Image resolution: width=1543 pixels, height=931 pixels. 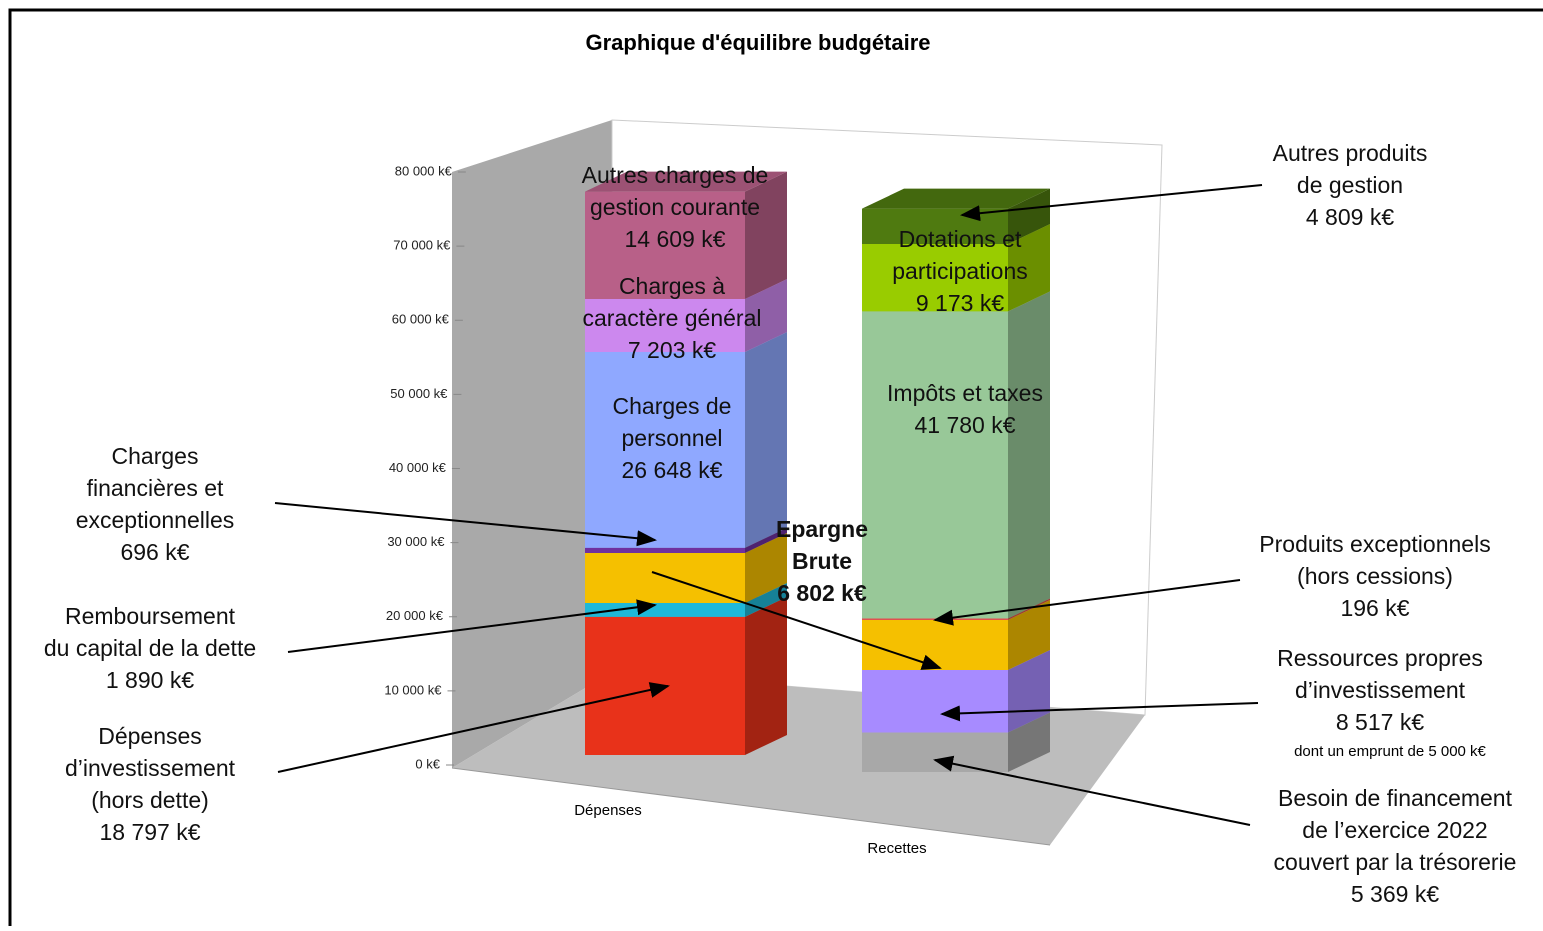 I want to click on floor-edge, so click(x=751, y=806).